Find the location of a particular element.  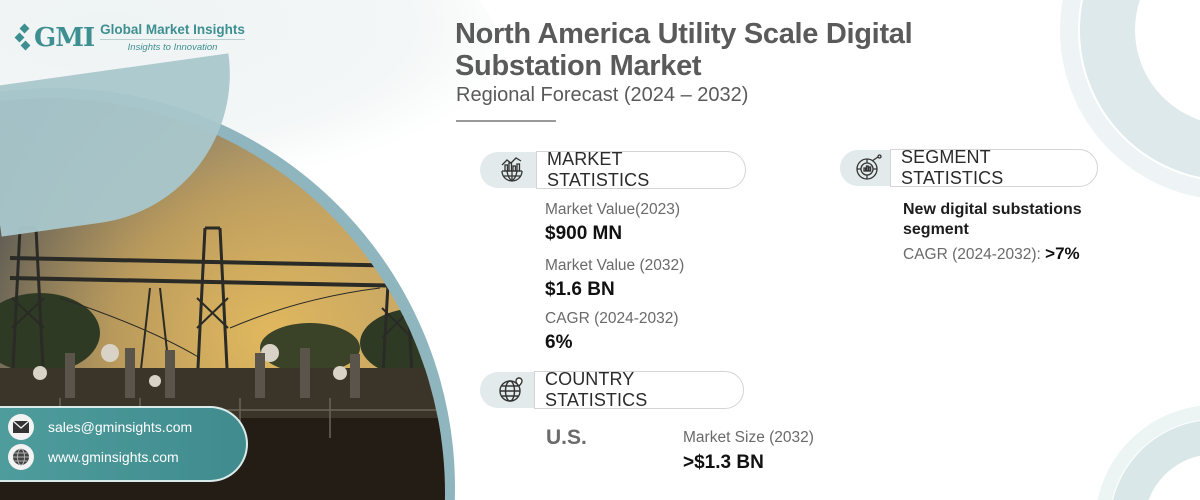

segment-name-line-1: New digital substations is located at coordinates (992, 209).